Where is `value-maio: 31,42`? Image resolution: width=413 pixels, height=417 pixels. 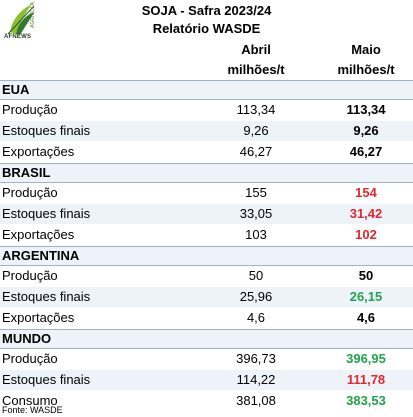
value-maio: 31,42 is located at coordinates (366, 213).